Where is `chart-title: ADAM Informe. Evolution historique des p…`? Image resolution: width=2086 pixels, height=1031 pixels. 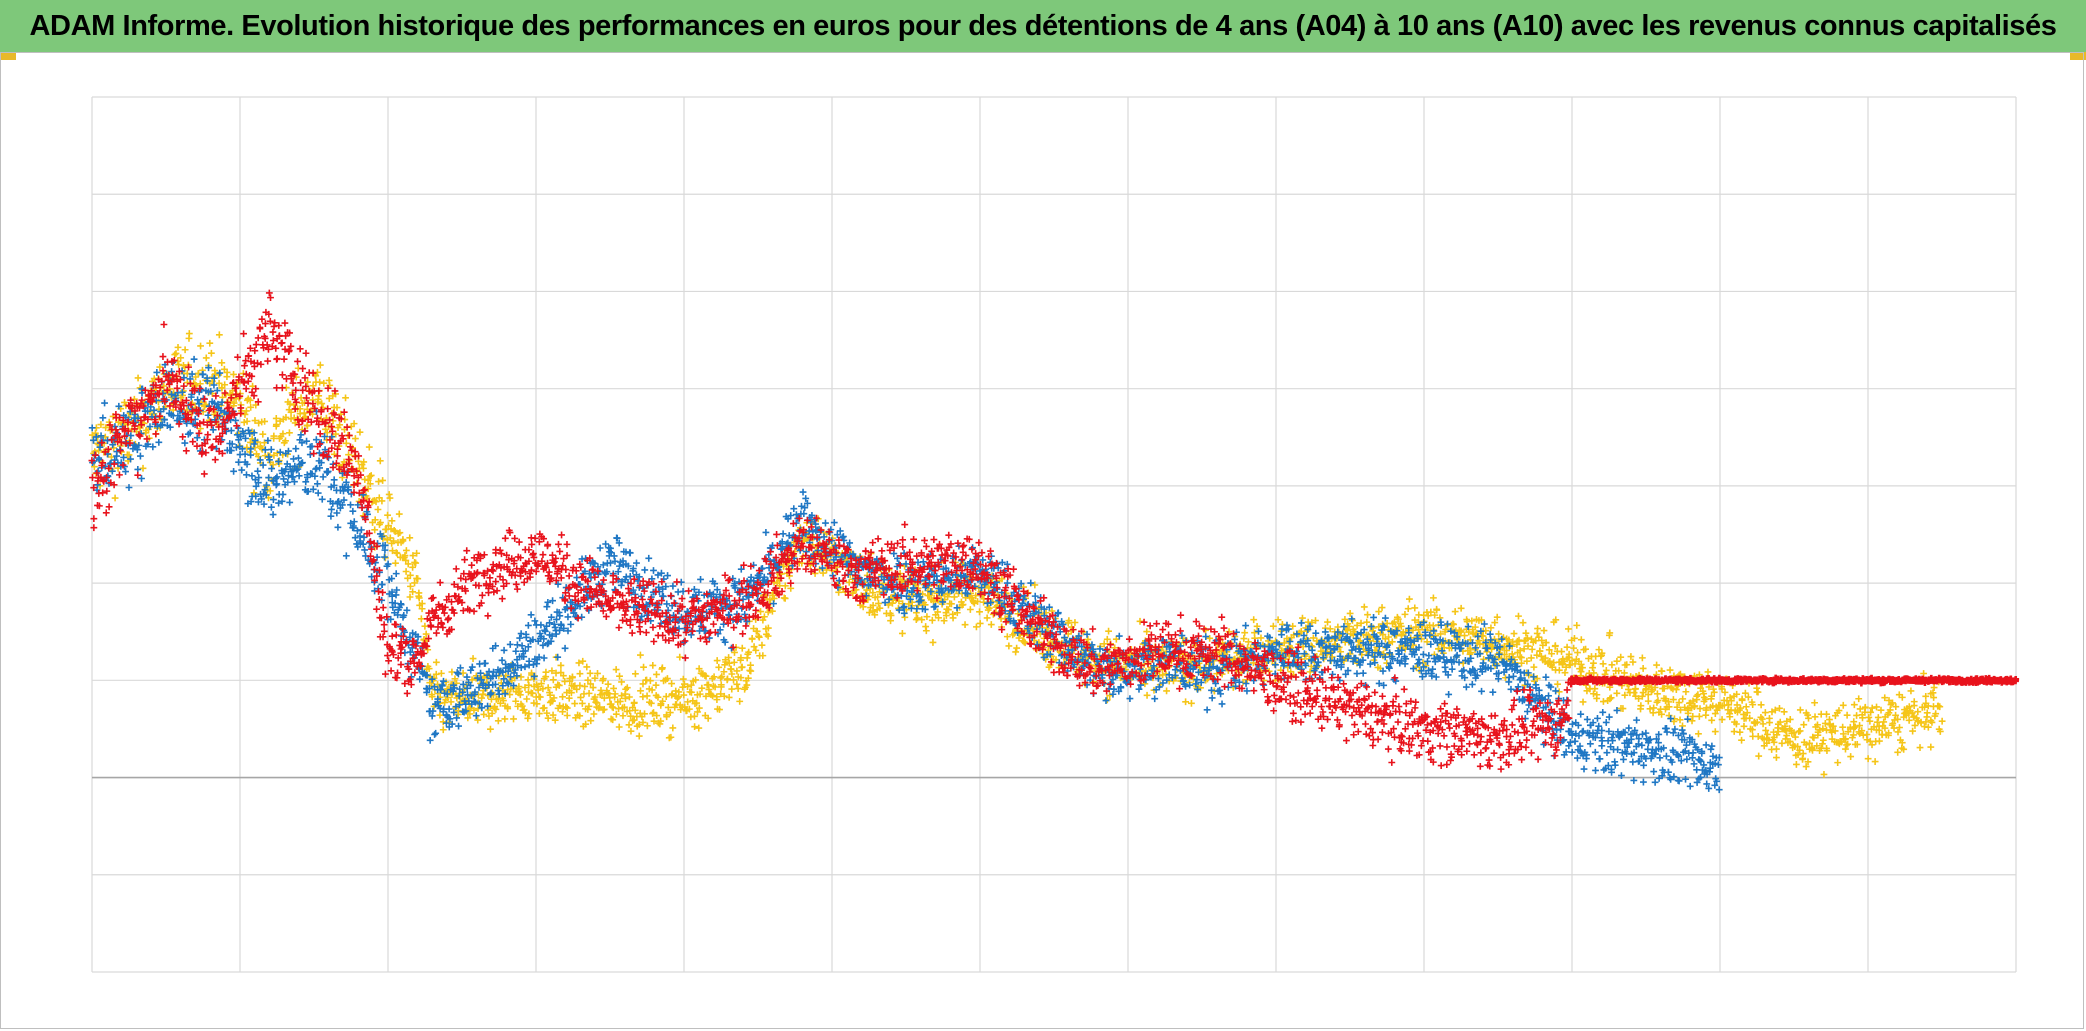
chart-title: ADAM Informe. Evolution historique des p… is located at coordinates (1043, 25).